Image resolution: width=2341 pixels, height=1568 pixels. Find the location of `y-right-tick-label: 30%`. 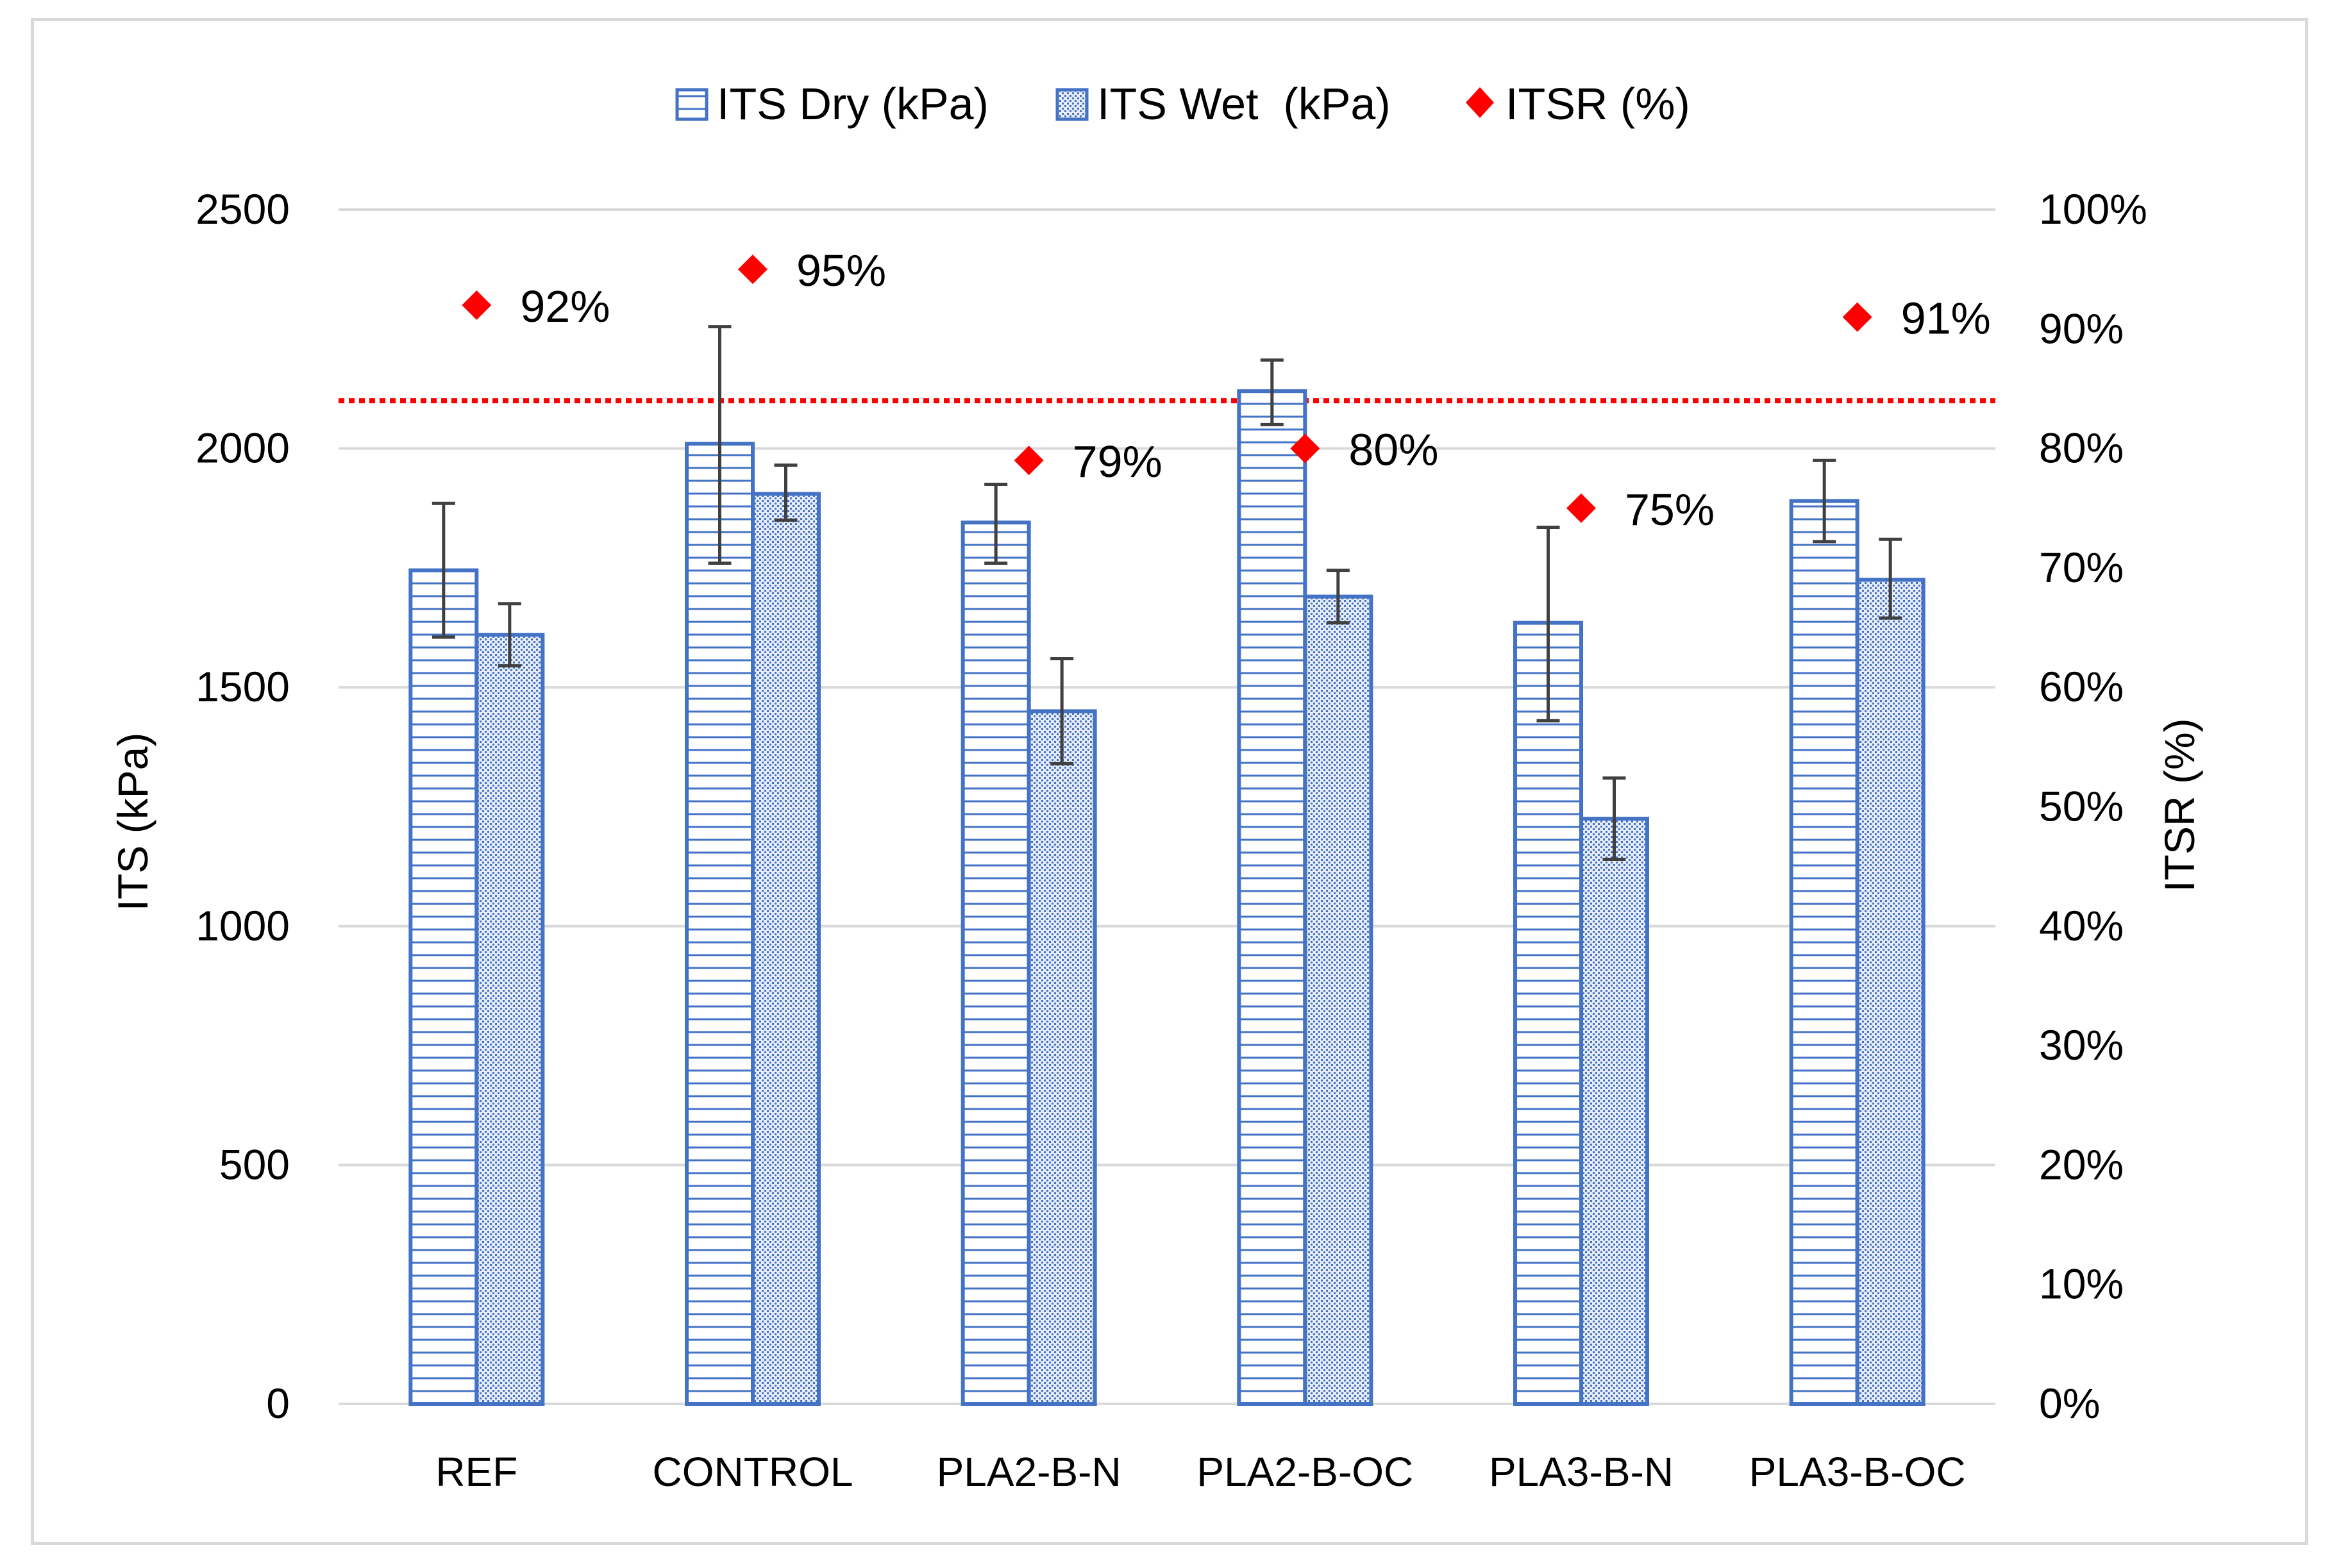

y-right-tick-label: 30% is located at coordinates (2081, 1045).